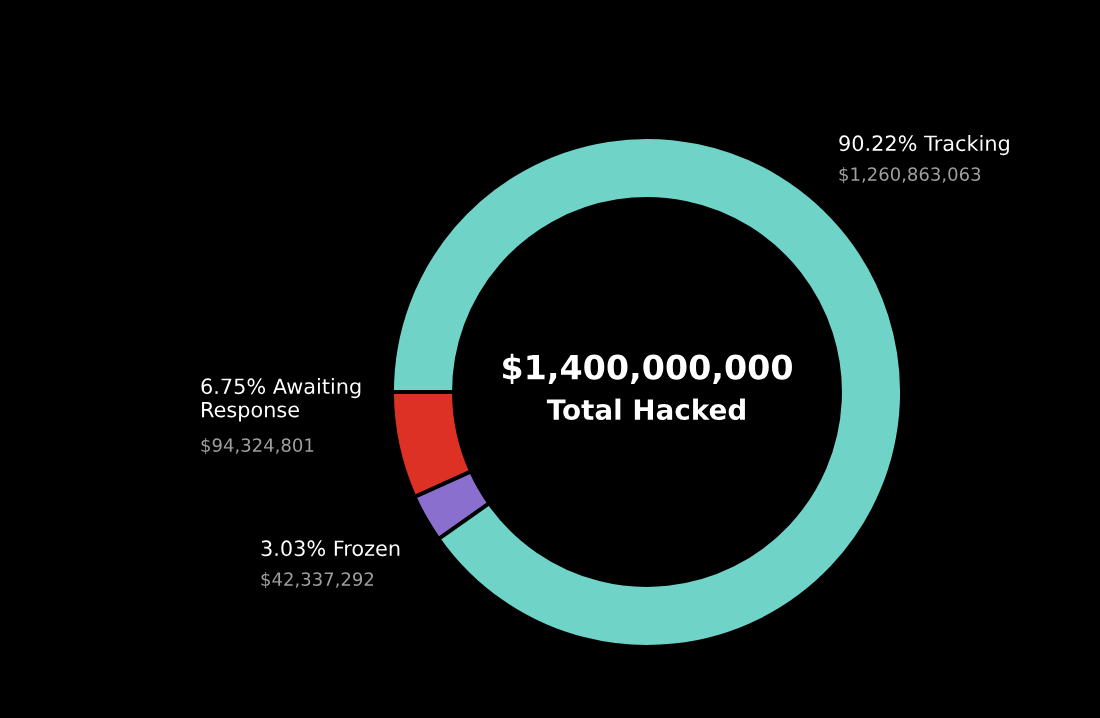  What do you see at coordinates (924, 145) in the screenshot?
I see `slice-label: 90.22% Tracking` at bounding box center [924, 145].